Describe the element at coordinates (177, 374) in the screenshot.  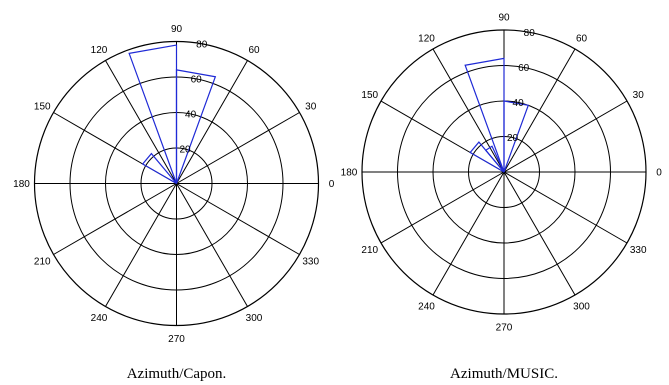
I see `chart-caption: Azimuth/Capon.` at that location.